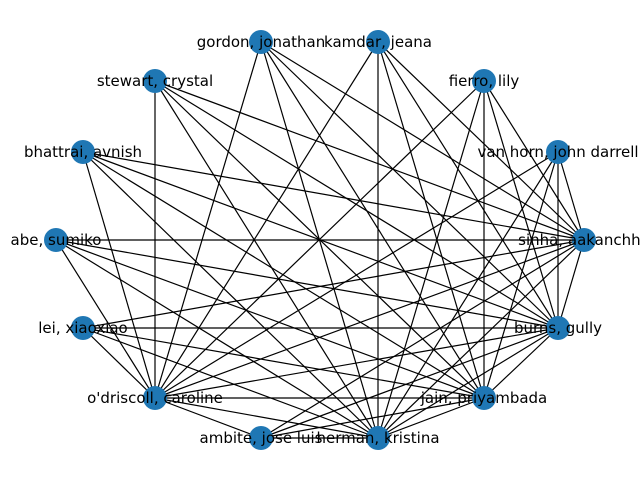 The height and width of the screenshot is (480, 640). What do you see at coordinates (372, 418) in the screenshot?
I see `edge-ambite-jain` at bounding box center [372, 418].